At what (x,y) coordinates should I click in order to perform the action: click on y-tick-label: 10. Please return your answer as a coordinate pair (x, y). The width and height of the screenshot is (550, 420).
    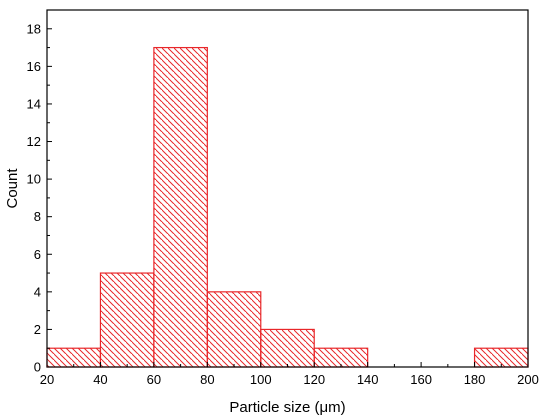
    Looking at the image, I should click on (34, 179).